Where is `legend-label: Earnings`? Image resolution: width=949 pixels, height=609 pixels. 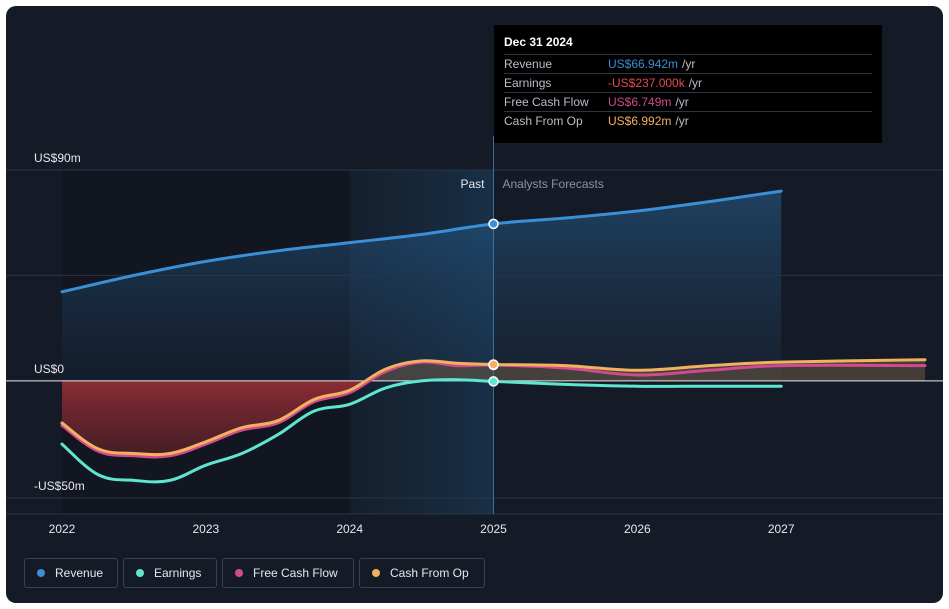 legend-label: Earnings is located at coordinates (178, 573).